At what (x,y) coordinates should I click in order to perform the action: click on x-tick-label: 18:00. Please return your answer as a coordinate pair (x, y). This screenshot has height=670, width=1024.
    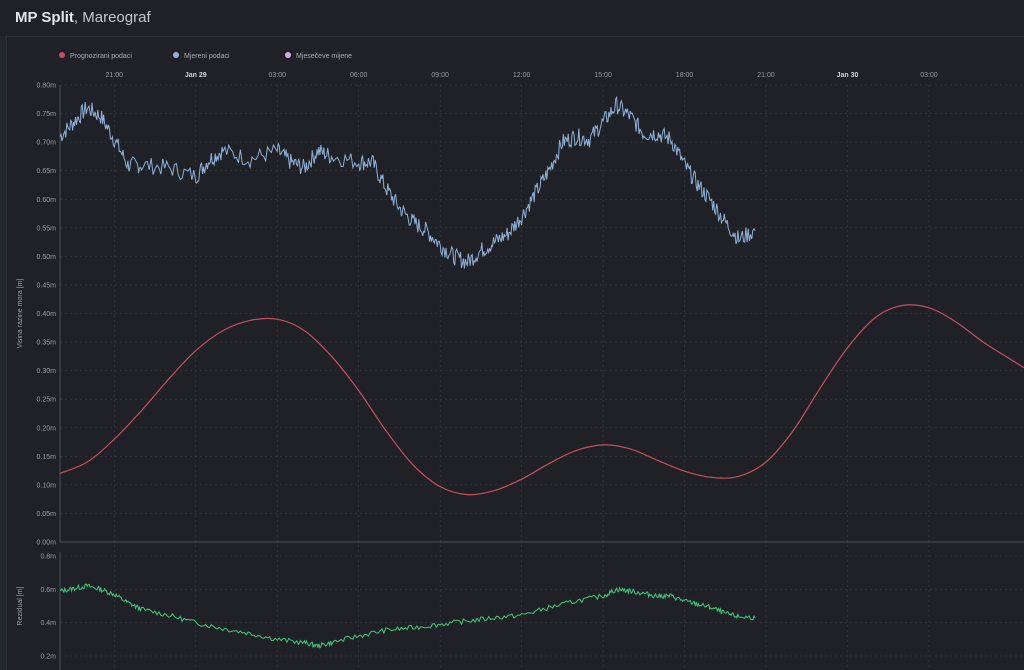
    Looking at the image, I should click on (685, 75).